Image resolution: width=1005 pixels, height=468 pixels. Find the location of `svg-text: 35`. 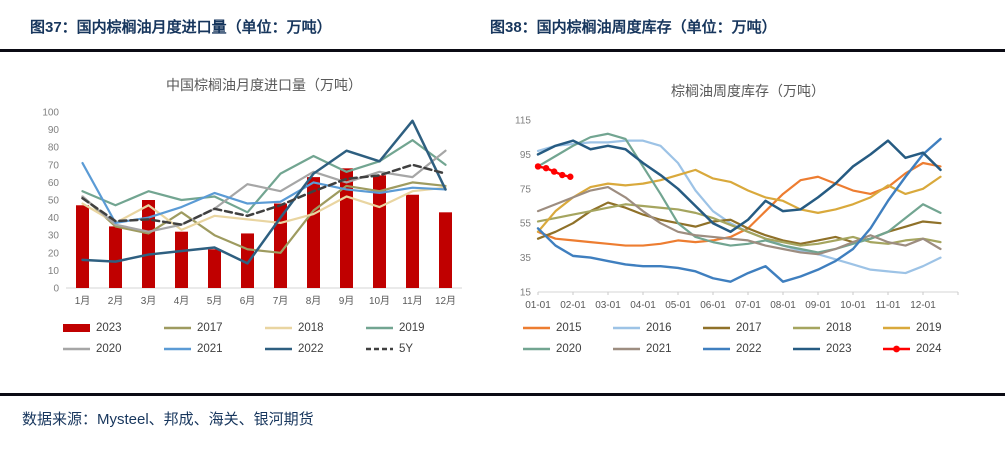

svg-text: 35 is located at coordinates (526, 258).